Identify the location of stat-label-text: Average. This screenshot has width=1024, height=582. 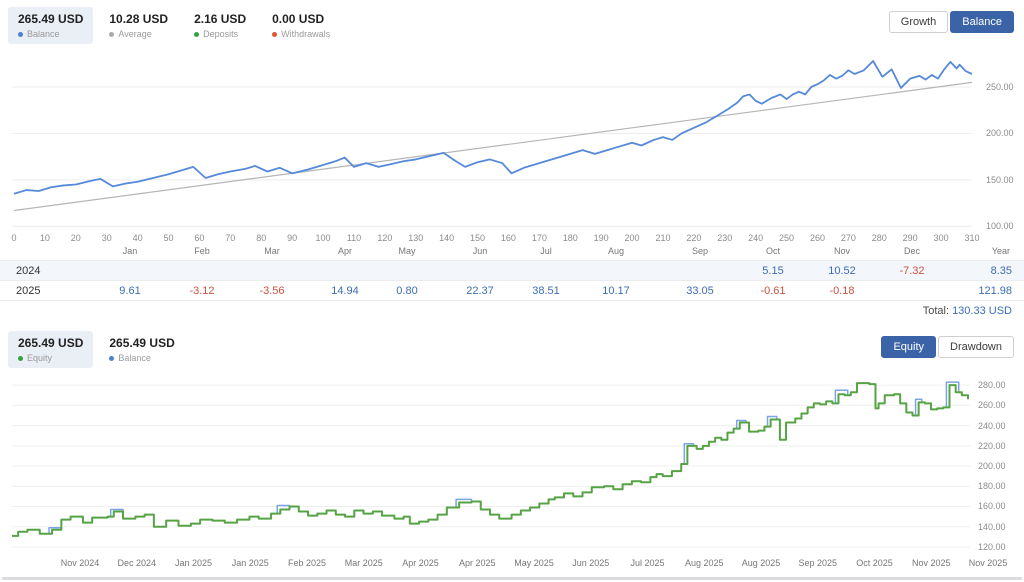
(135, 34).